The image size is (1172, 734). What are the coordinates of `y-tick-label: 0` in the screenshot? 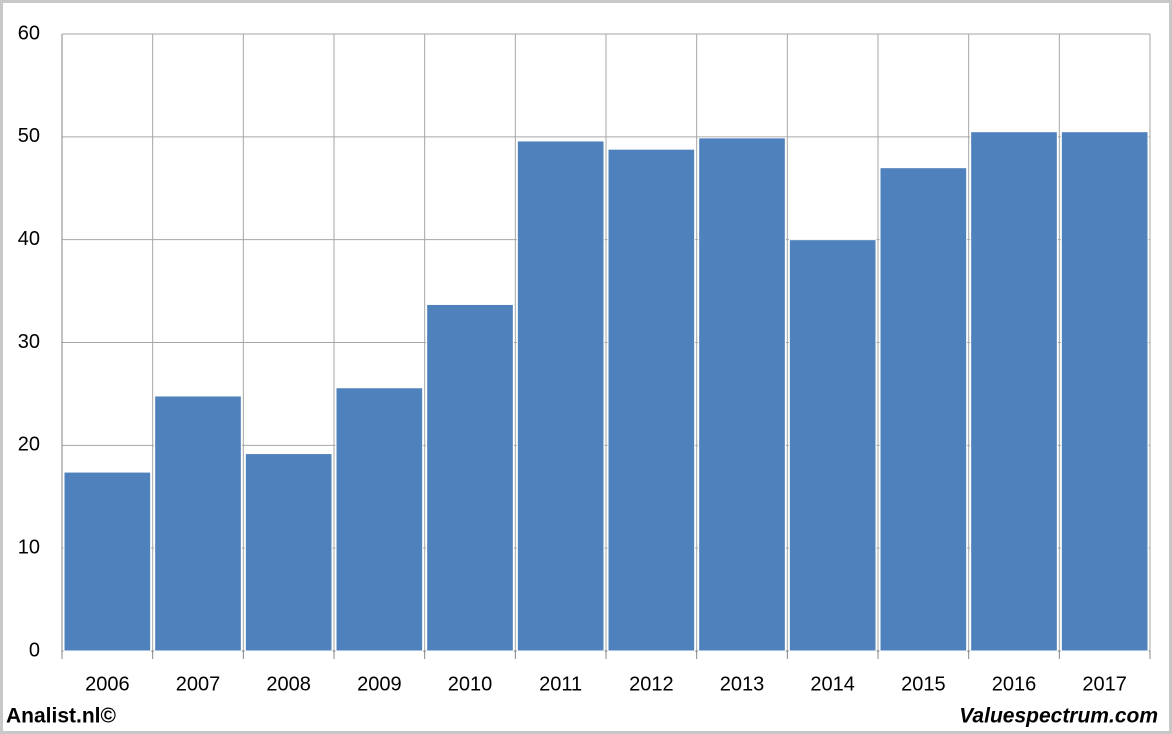 It's located at (34, 650).